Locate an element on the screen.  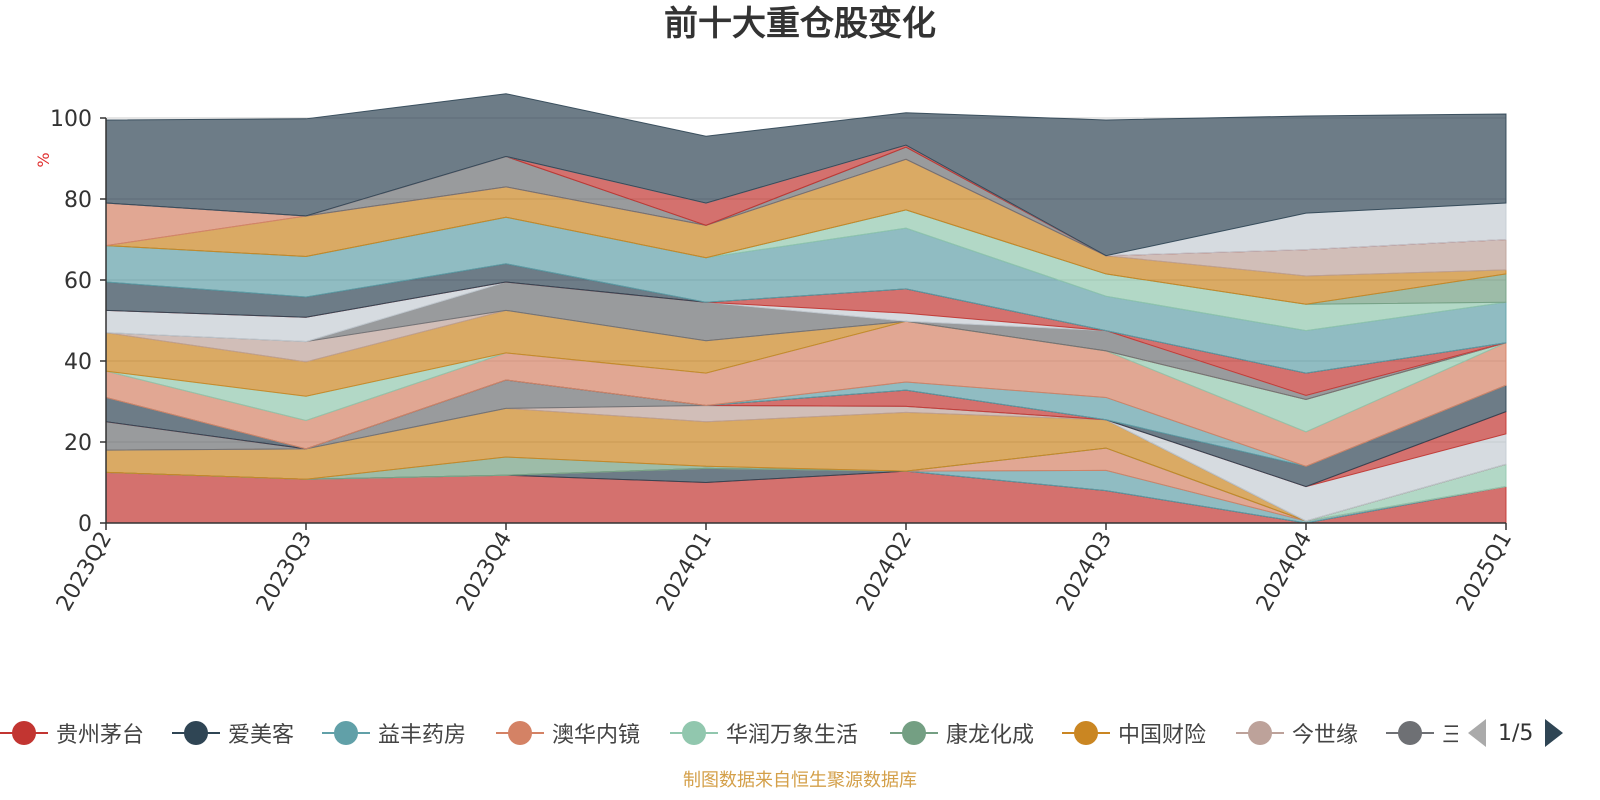
pager-label: 1/5 is located at coordinates (1516, 733).